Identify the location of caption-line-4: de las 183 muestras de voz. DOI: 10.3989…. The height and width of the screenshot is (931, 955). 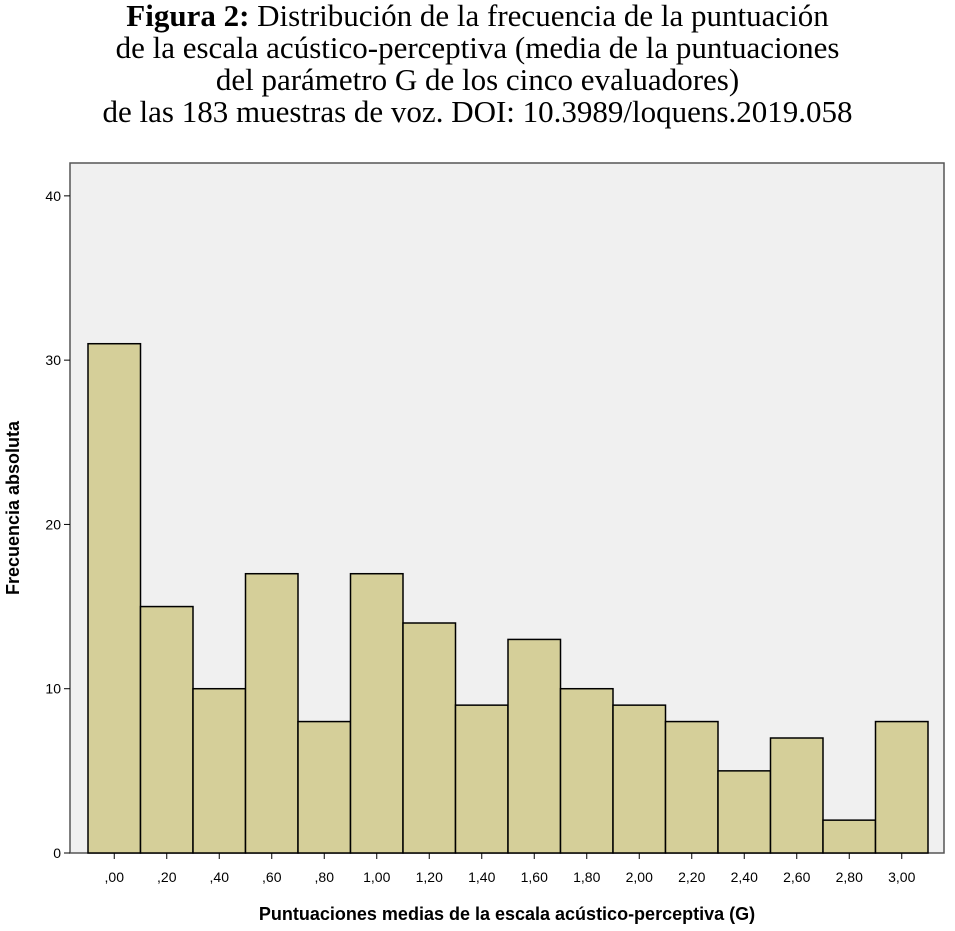
(477, 111).